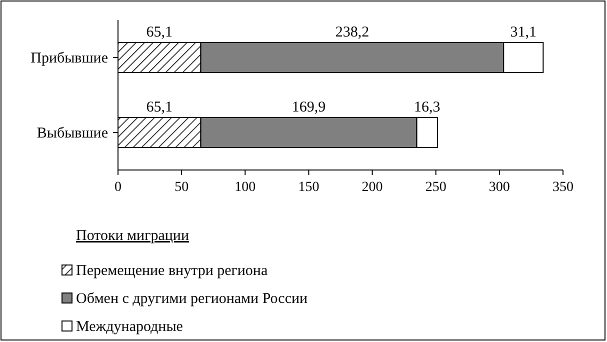 This screenshot has width=607, height=342. What do you see at coordinates (172, 271) in the screenshot?
I see `legend-label: Перемещение внутри региона` at bounding box center [172, 271].